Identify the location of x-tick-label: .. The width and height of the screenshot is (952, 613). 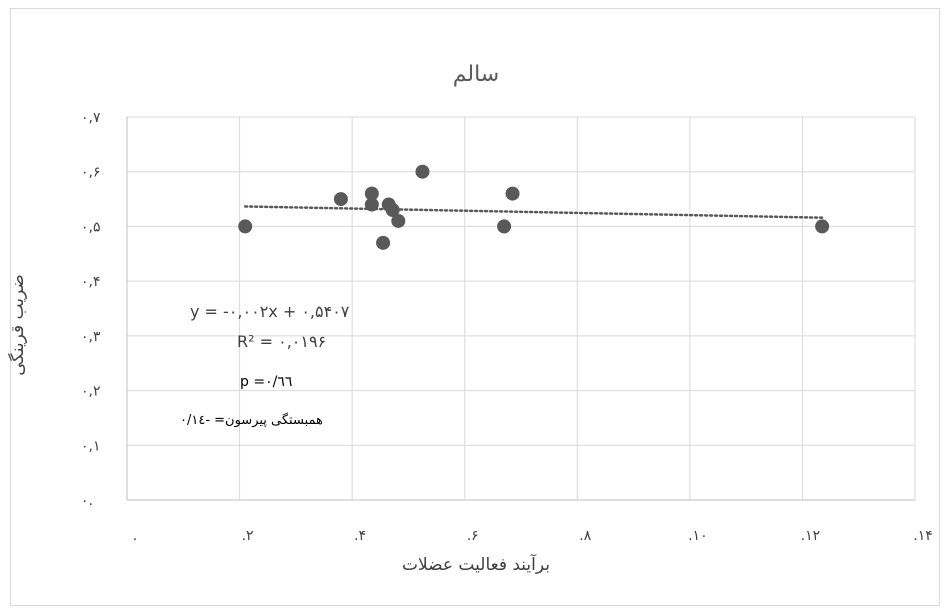
(135, 536).